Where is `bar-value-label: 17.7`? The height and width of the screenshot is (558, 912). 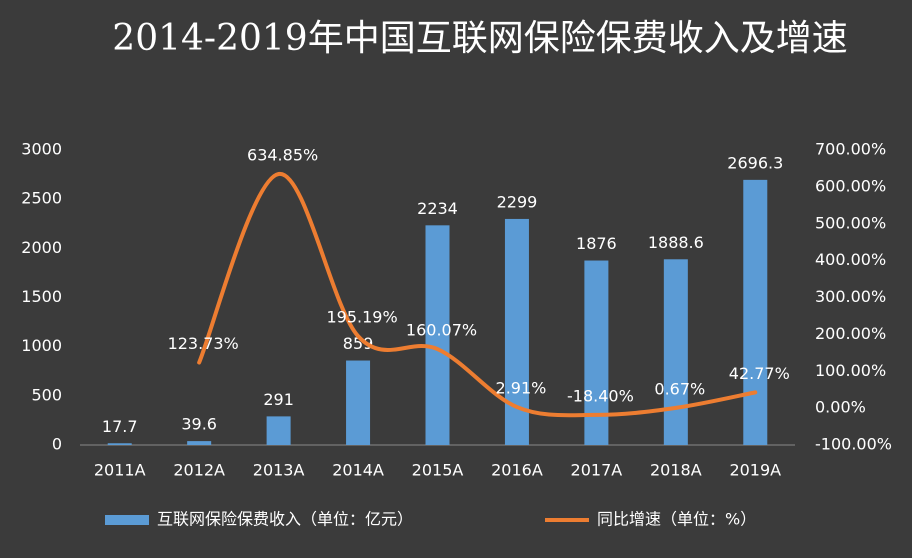
bar-value-label: 17.7 is located at coordinates (120, 426).